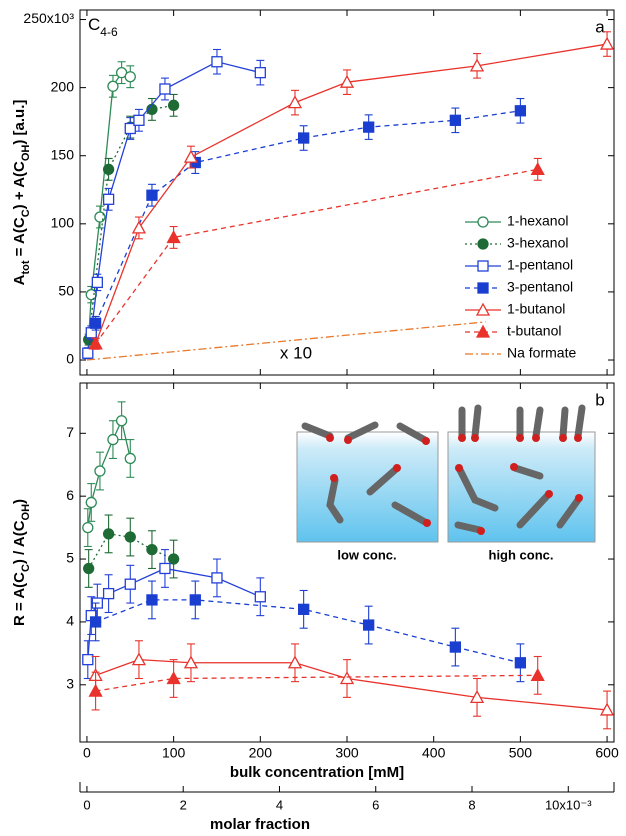 Image resolution: width=626 pixels, height=836 pixels. Describe the element at coordinates (174, 753) in the screenshot. I see `x-tick-label: 100` at that location.